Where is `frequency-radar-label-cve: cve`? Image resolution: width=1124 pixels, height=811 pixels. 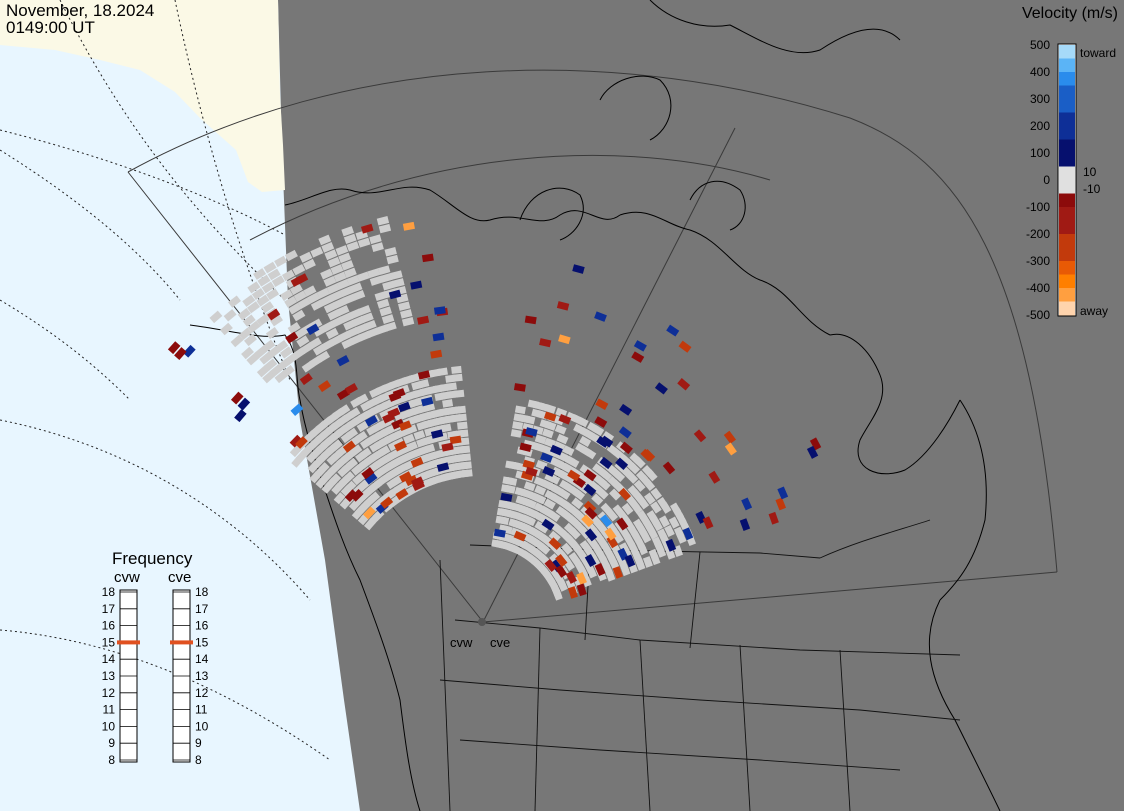 frequency-radar-label-cve: cve is located at coordinates (180, 577).